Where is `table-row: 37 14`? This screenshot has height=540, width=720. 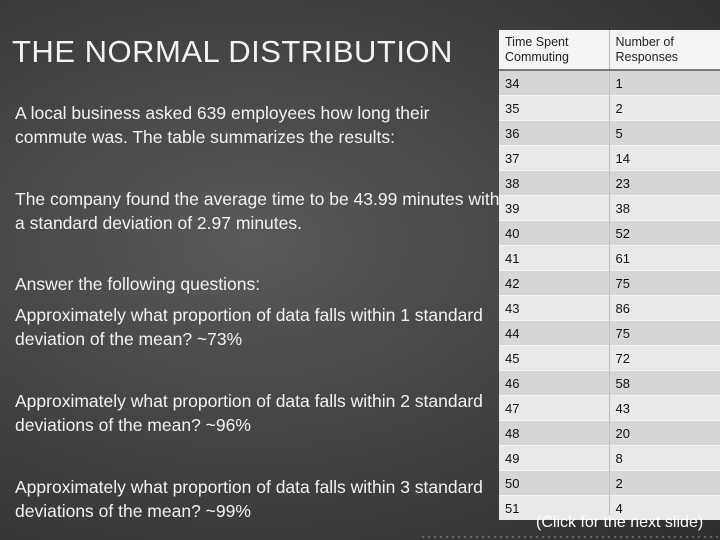
table-row: 37 14 is located at coordinates (609, 158).